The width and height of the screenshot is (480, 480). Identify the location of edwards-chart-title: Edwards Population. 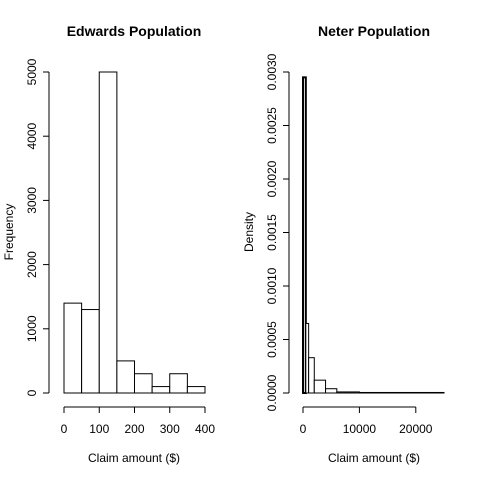
(134, 31).